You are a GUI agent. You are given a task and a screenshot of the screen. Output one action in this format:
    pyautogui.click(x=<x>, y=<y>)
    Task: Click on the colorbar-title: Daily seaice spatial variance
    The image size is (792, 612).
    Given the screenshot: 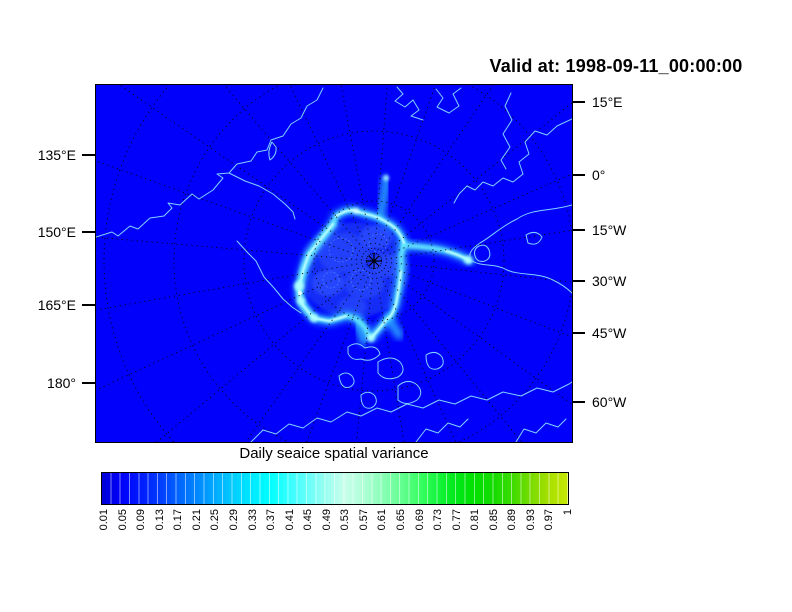 What is the action you would take?
    pyautogui.click(x=334, y=453)
    